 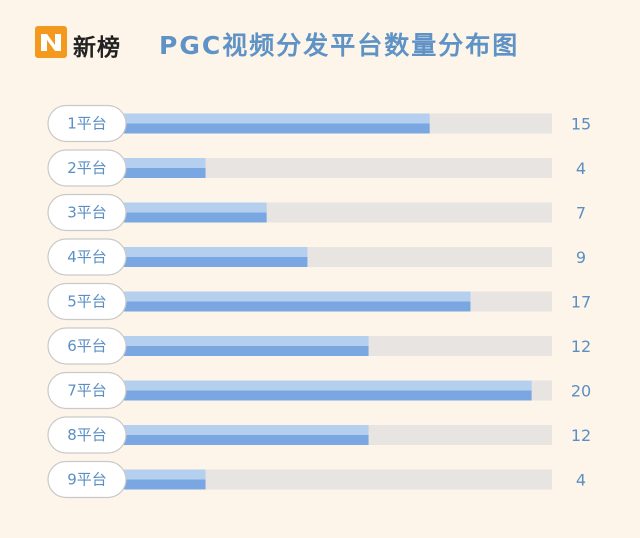 I want to click on value-label: 9, so click(x=581, y=257).